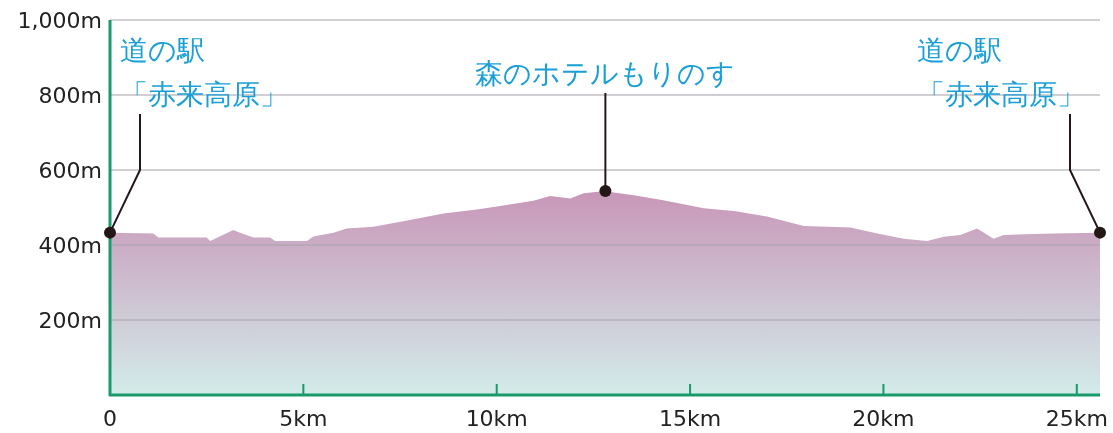 This screenshot has width=1113, height=433. Describe the element at coordinates (690, 418) in the screenshot. I see `x-tick-label: 15km` at that location.